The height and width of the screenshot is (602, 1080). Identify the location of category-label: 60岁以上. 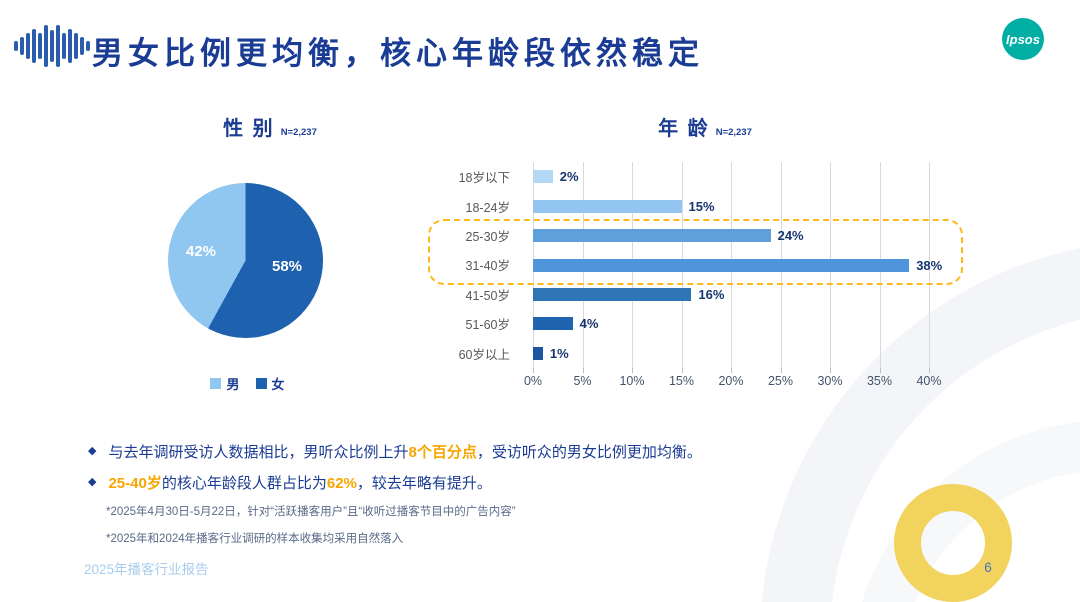
(484, 354).